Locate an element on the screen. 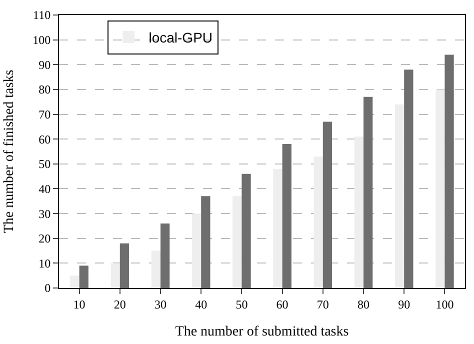 The width and height of the screenshot is (474, 344). x-tick-label: 90 is located at coordinates (404, 304).